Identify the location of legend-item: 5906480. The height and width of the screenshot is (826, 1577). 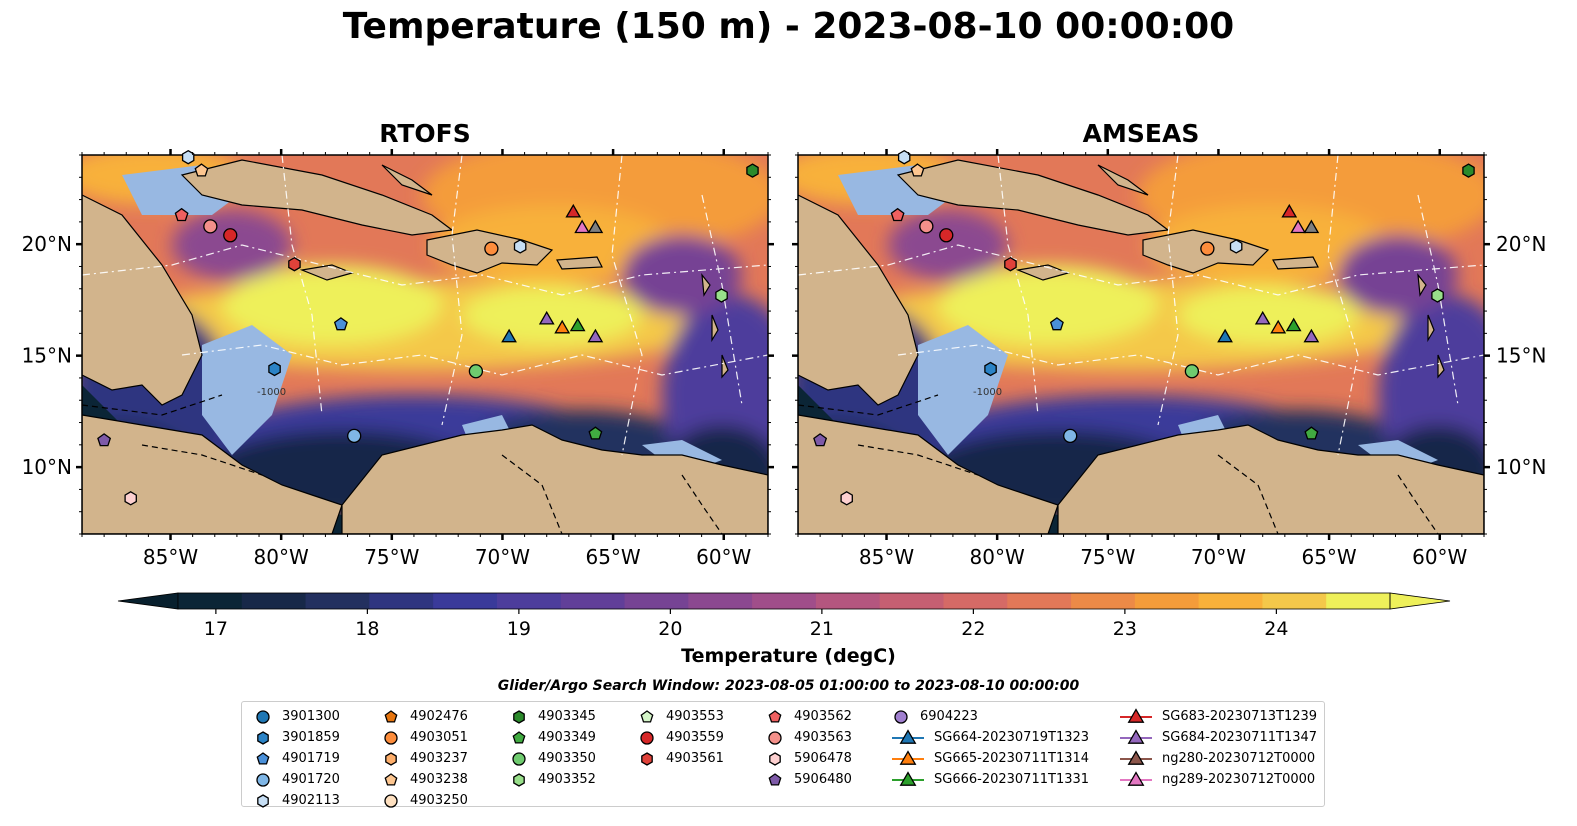
(808, 779).